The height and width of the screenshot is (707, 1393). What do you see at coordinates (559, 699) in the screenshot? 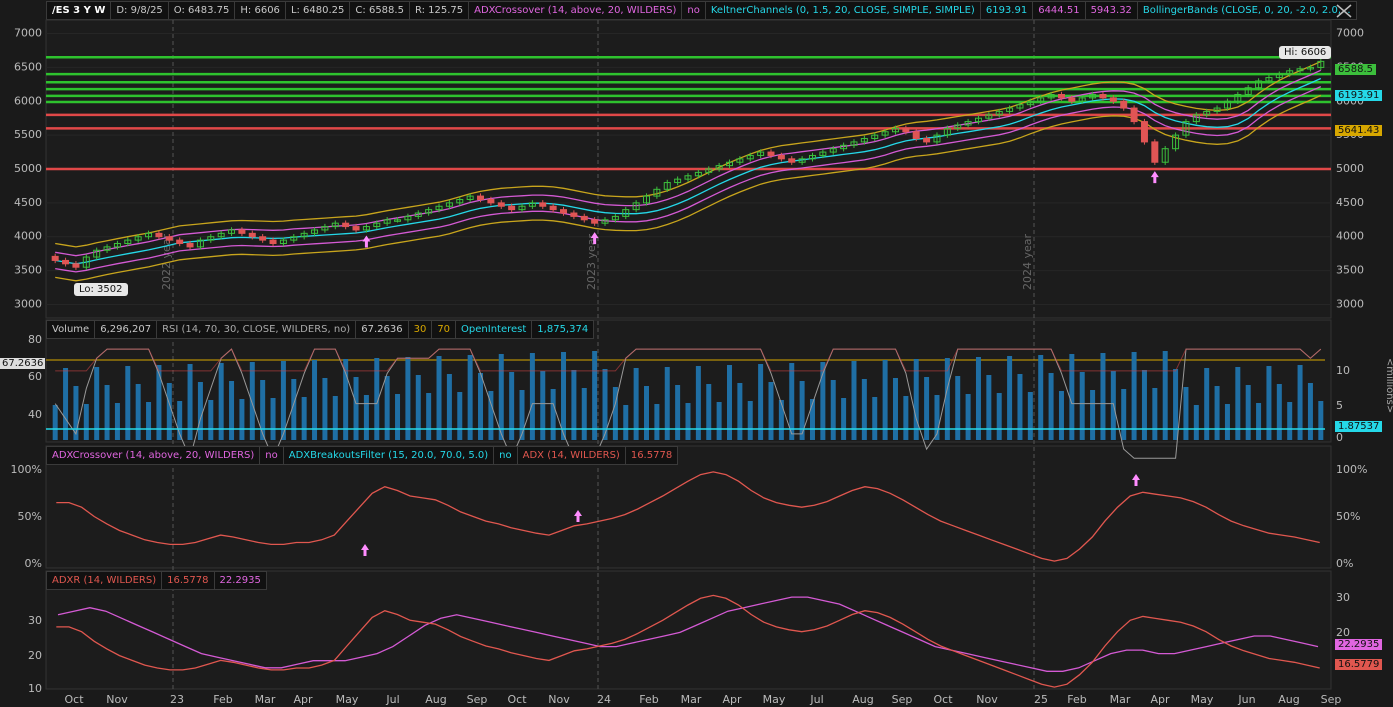
I see `x-axis-label: Nov` at bounding box center [559, 699].